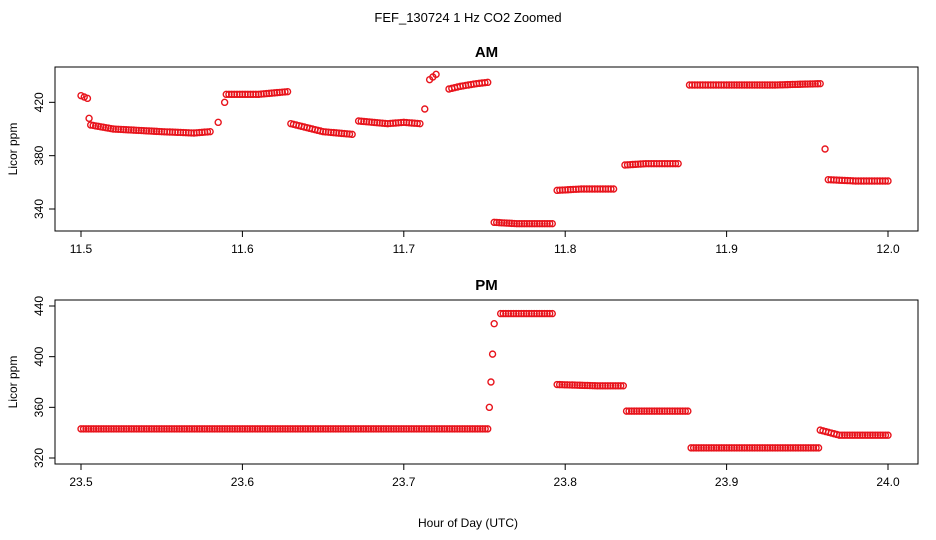 Image resolution: width=936 pixels, height=540 pixels. What do you see at coordinates (242, 249) in the screenshot?
I see `am-x-tick-label: 11.6` at bounding box center [242, 249].